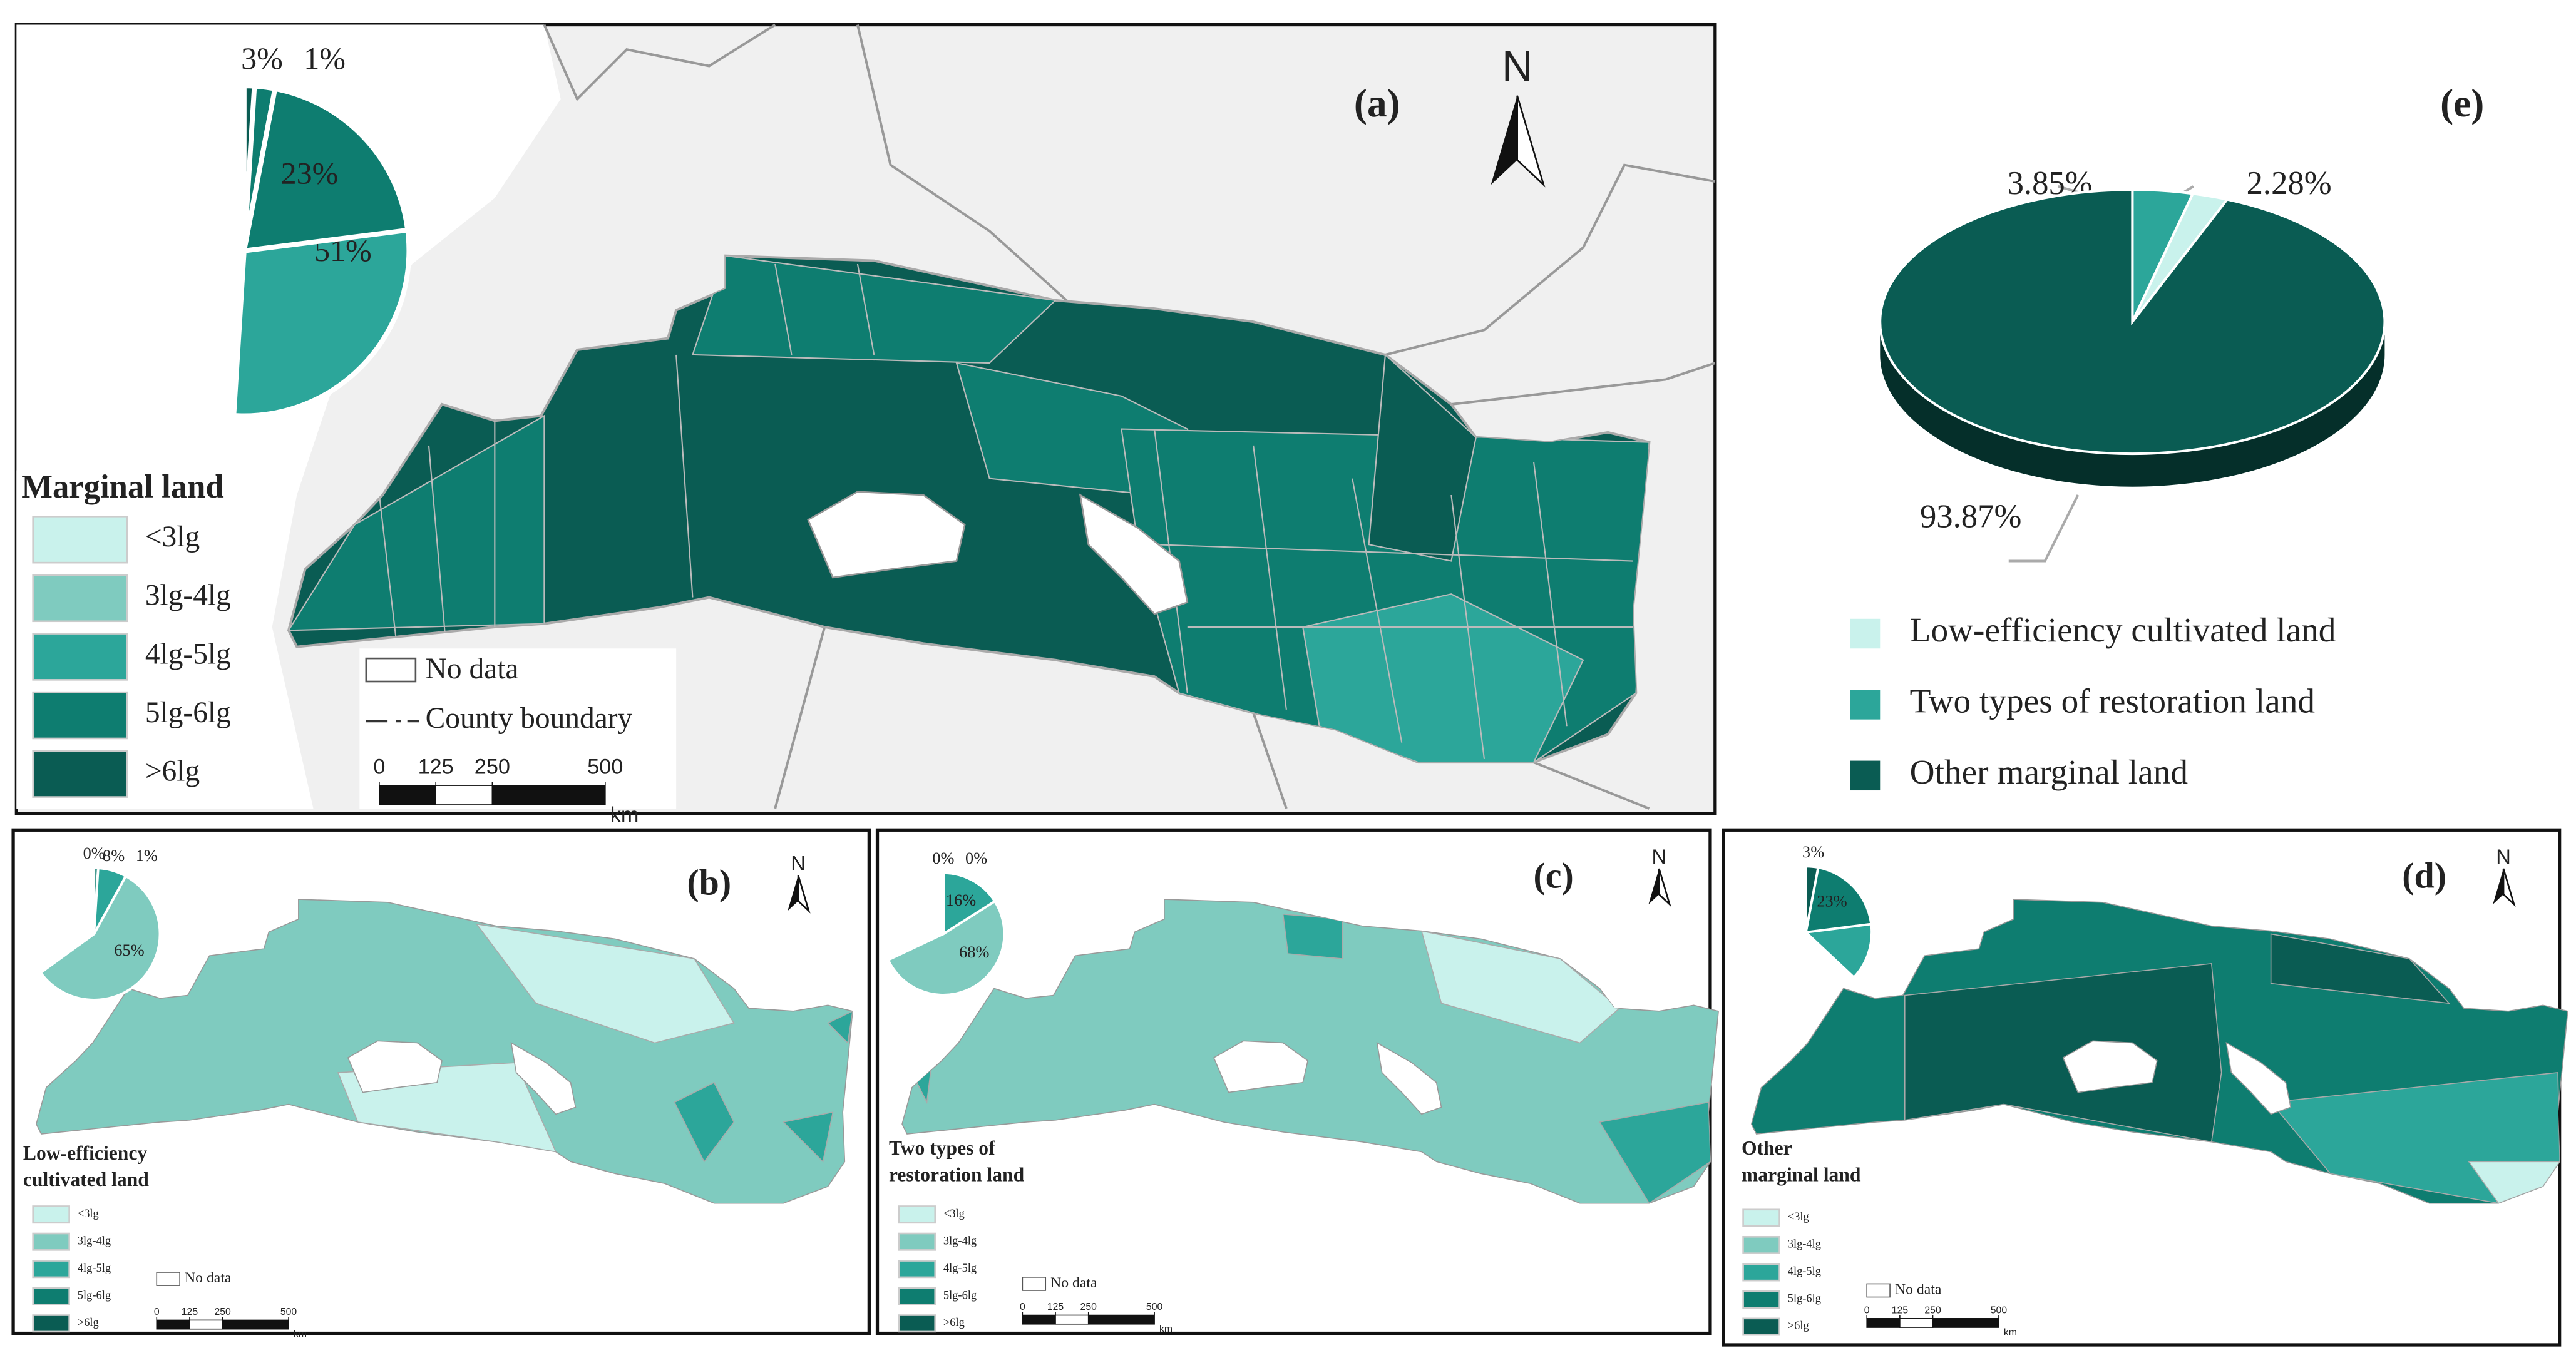  What do you see at coordinates (114, 856) in the screenshot?
I see `pie-label: 8%` at bounding box center [114, 856].